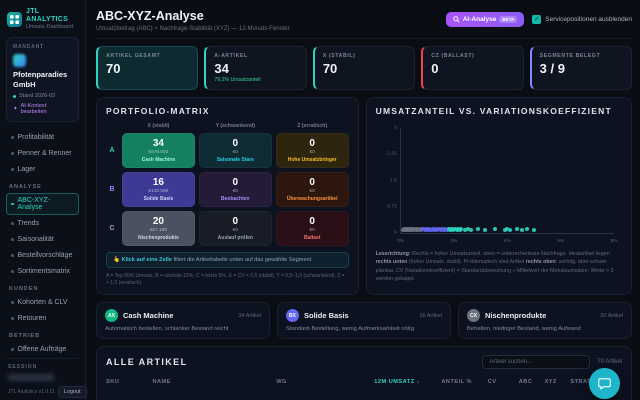 Image resolution: width=640 pixels, height=400 pixels. What do you see at coordinates (582, 19) in the screenshot?
I see `service-positions-toggle: ✓ Servicepositionen ausblenden` at bounding box center [582, 19].